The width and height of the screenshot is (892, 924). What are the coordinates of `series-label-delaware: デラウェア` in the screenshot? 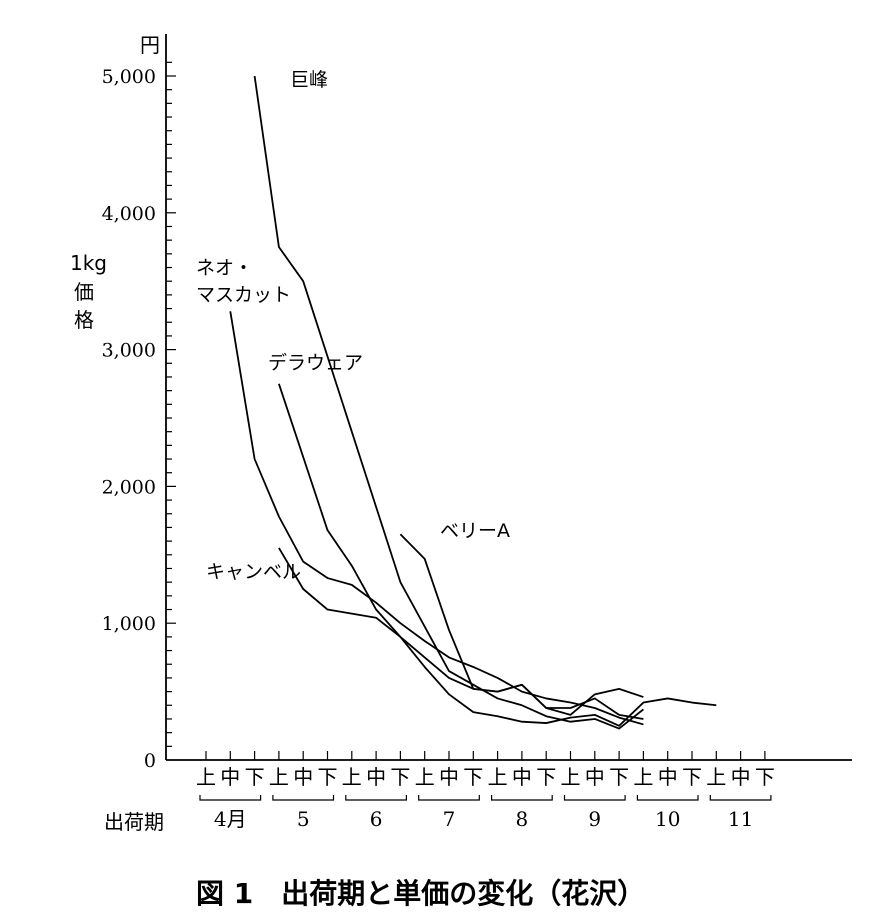 It's located at (315, 363).